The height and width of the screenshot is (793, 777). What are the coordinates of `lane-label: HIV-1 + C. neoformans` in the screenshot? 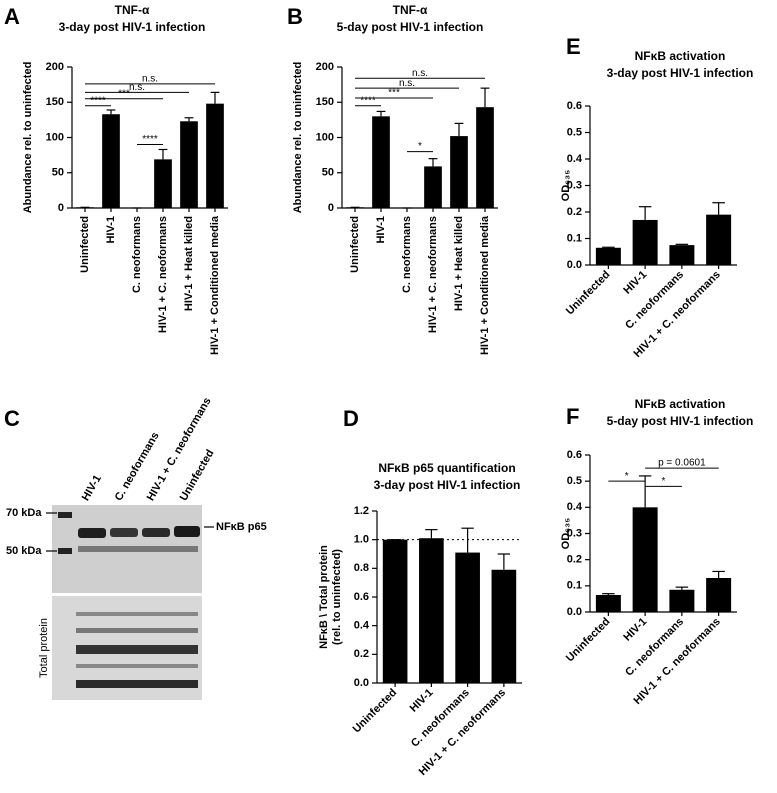 It's located at (179, 449).